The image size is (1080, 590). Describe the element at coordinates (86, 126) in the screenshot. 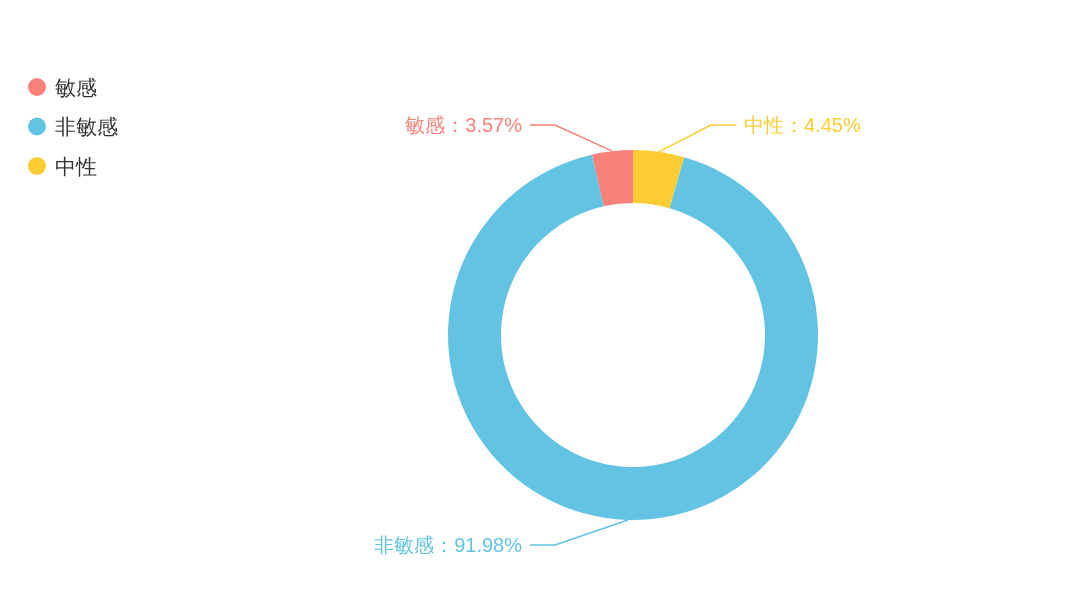

I see `legend-label: 非敏感` at that location.